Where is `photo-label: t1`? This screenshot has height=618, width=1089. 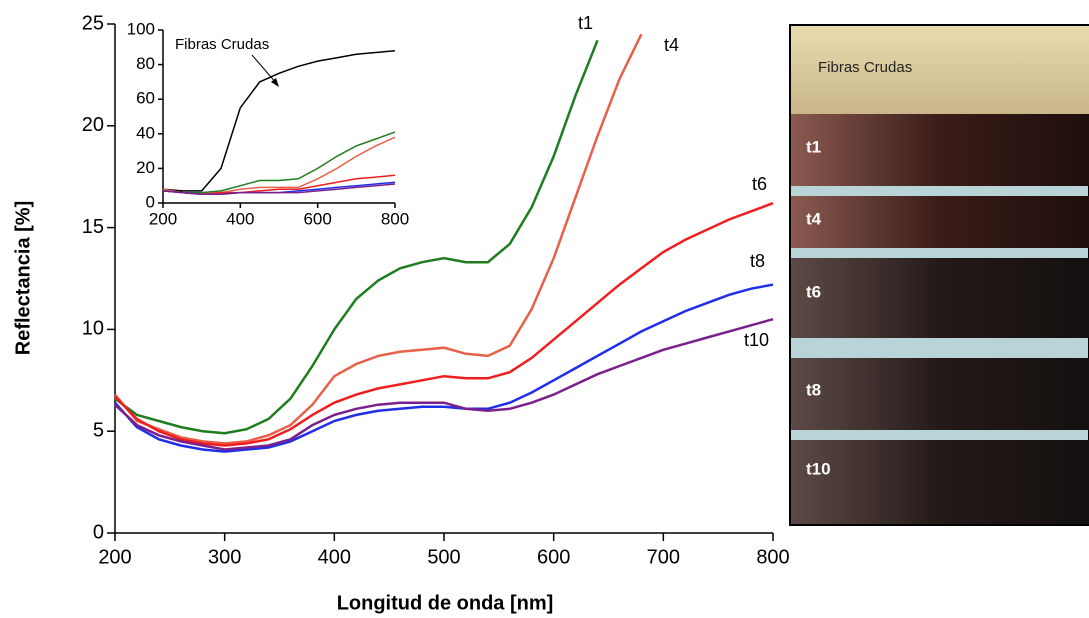 photo-label: t1 is located at coordinates (813, 146).